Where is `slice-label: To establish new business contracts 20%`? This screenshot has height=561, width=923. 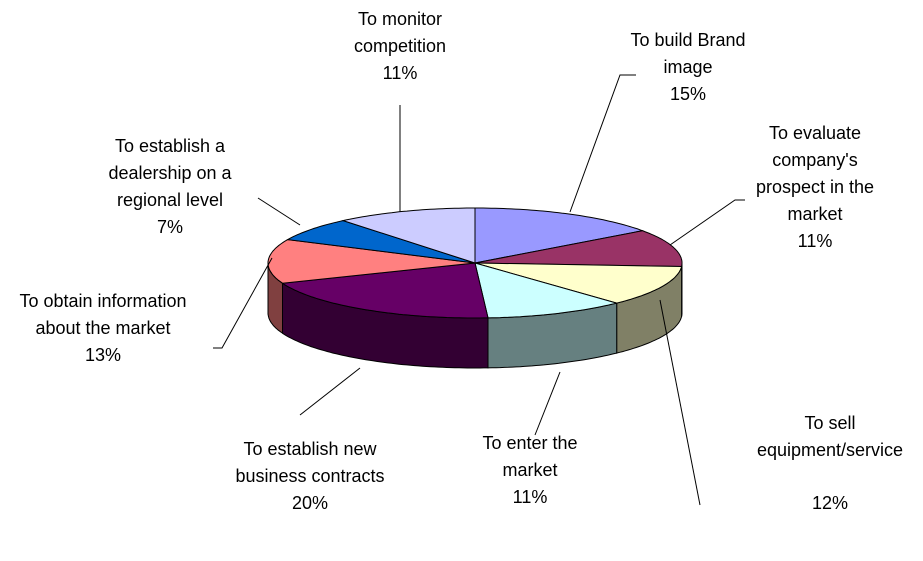
slice-label: To establish new business contracts 20% is located at coordinates (310, 476).